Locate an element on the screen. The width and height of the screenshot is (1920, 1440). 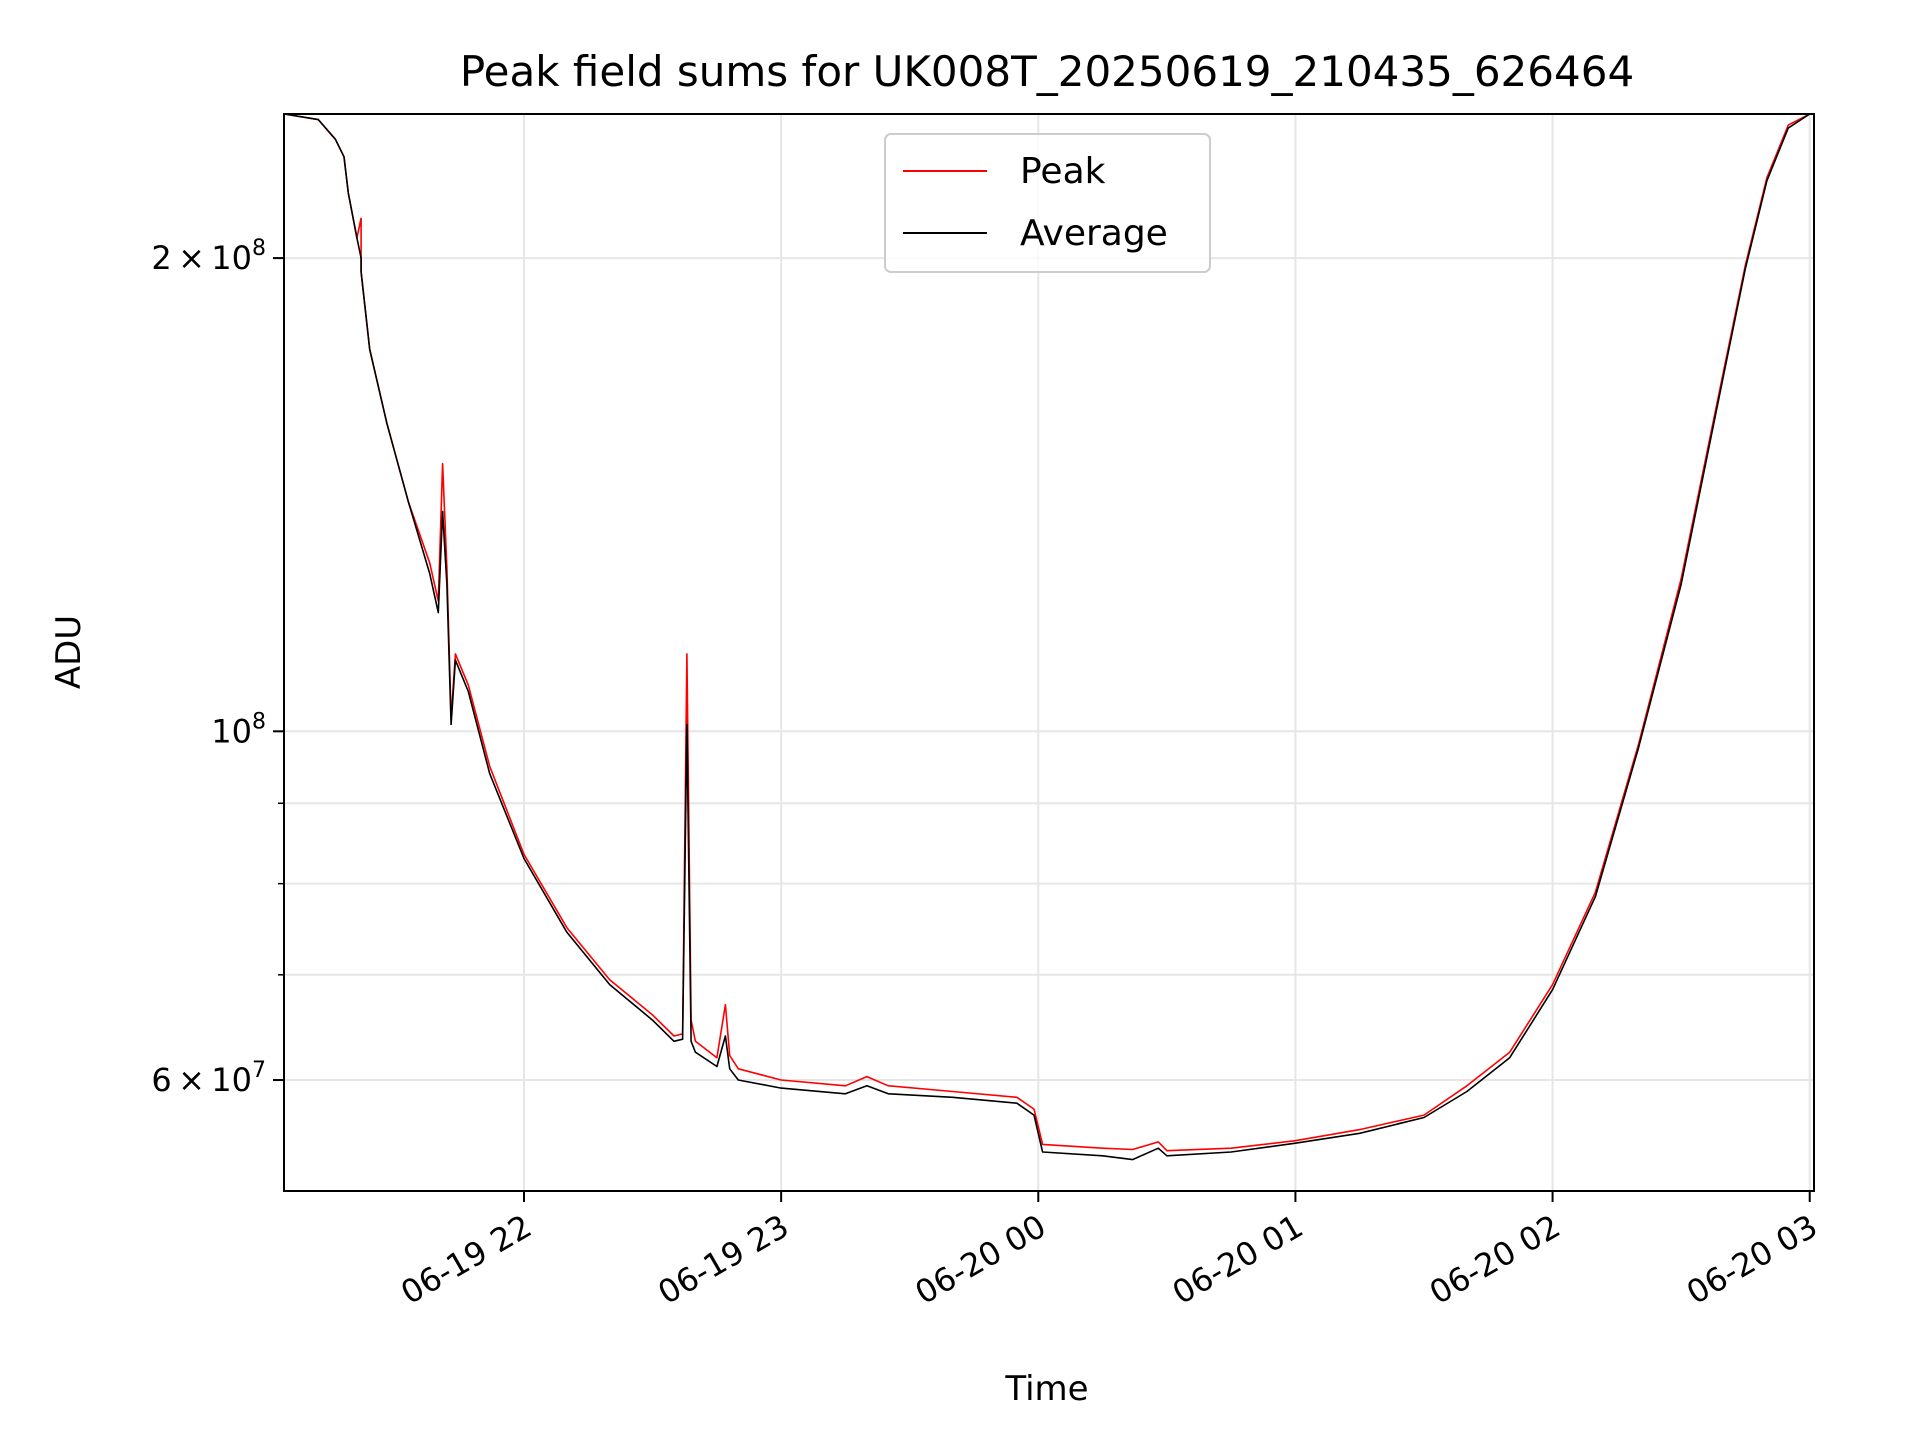
legend-label-peak: Peak is located at coordinates (1063, 171).